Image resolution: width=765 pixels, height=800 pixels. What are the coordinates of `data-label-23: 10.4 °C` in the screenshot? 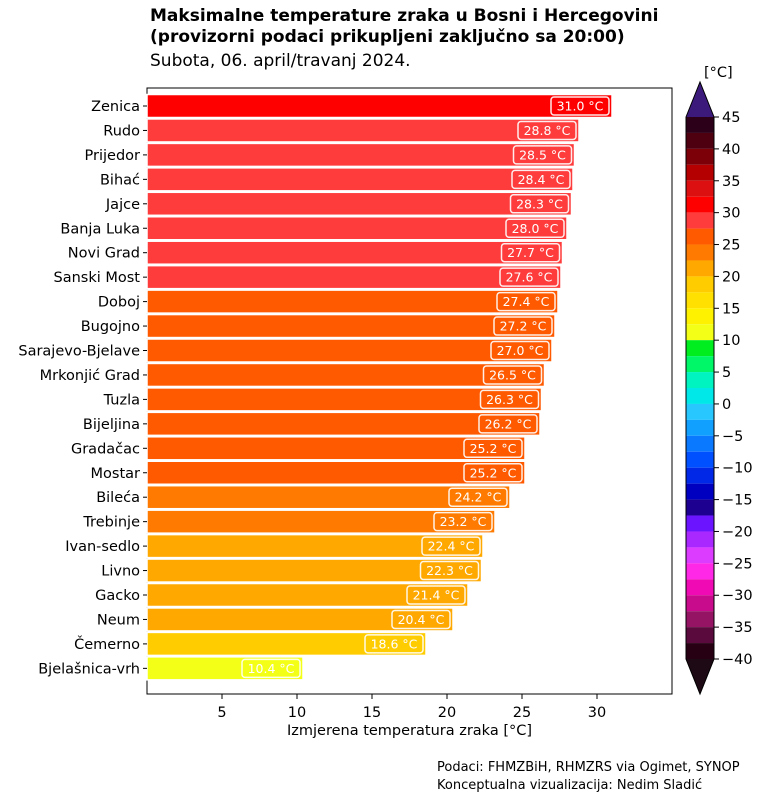 It's located at (271, 668).